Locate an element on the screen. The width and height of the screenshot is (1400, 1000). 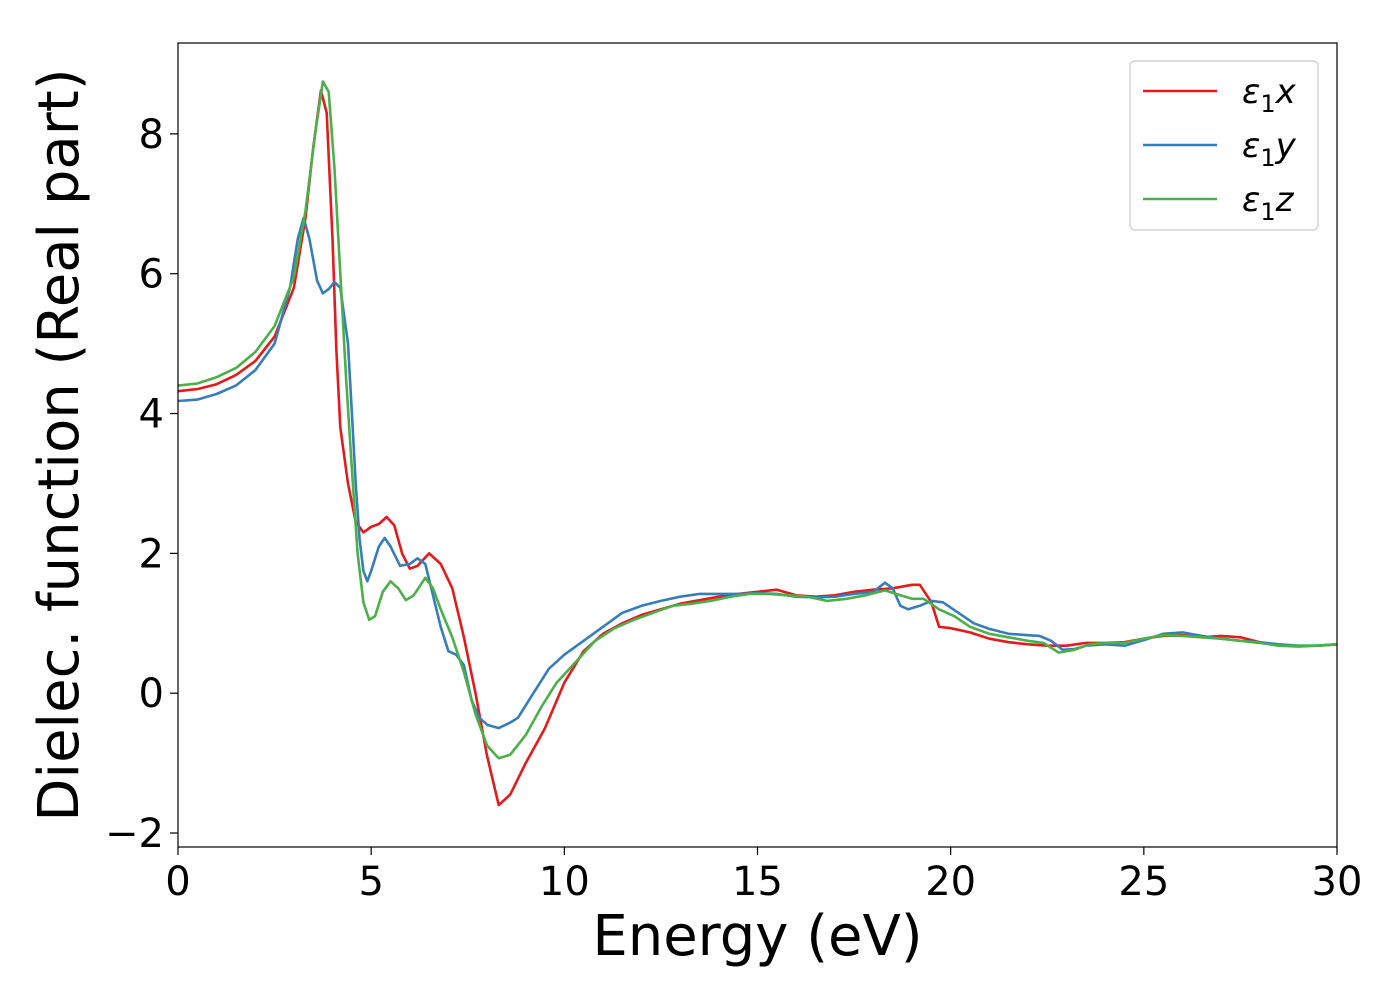
y-tick-label: 4 is located at coordinates (151, 415).